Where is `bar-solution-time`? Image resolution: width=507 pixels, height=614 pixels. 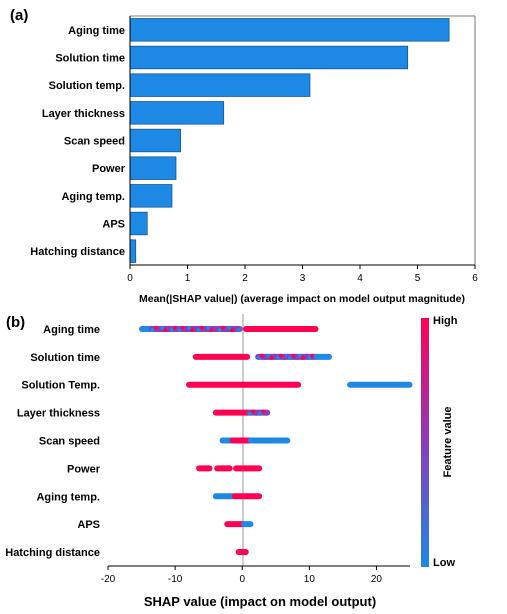 bar-solution-time is located at coordinates (269, 57).